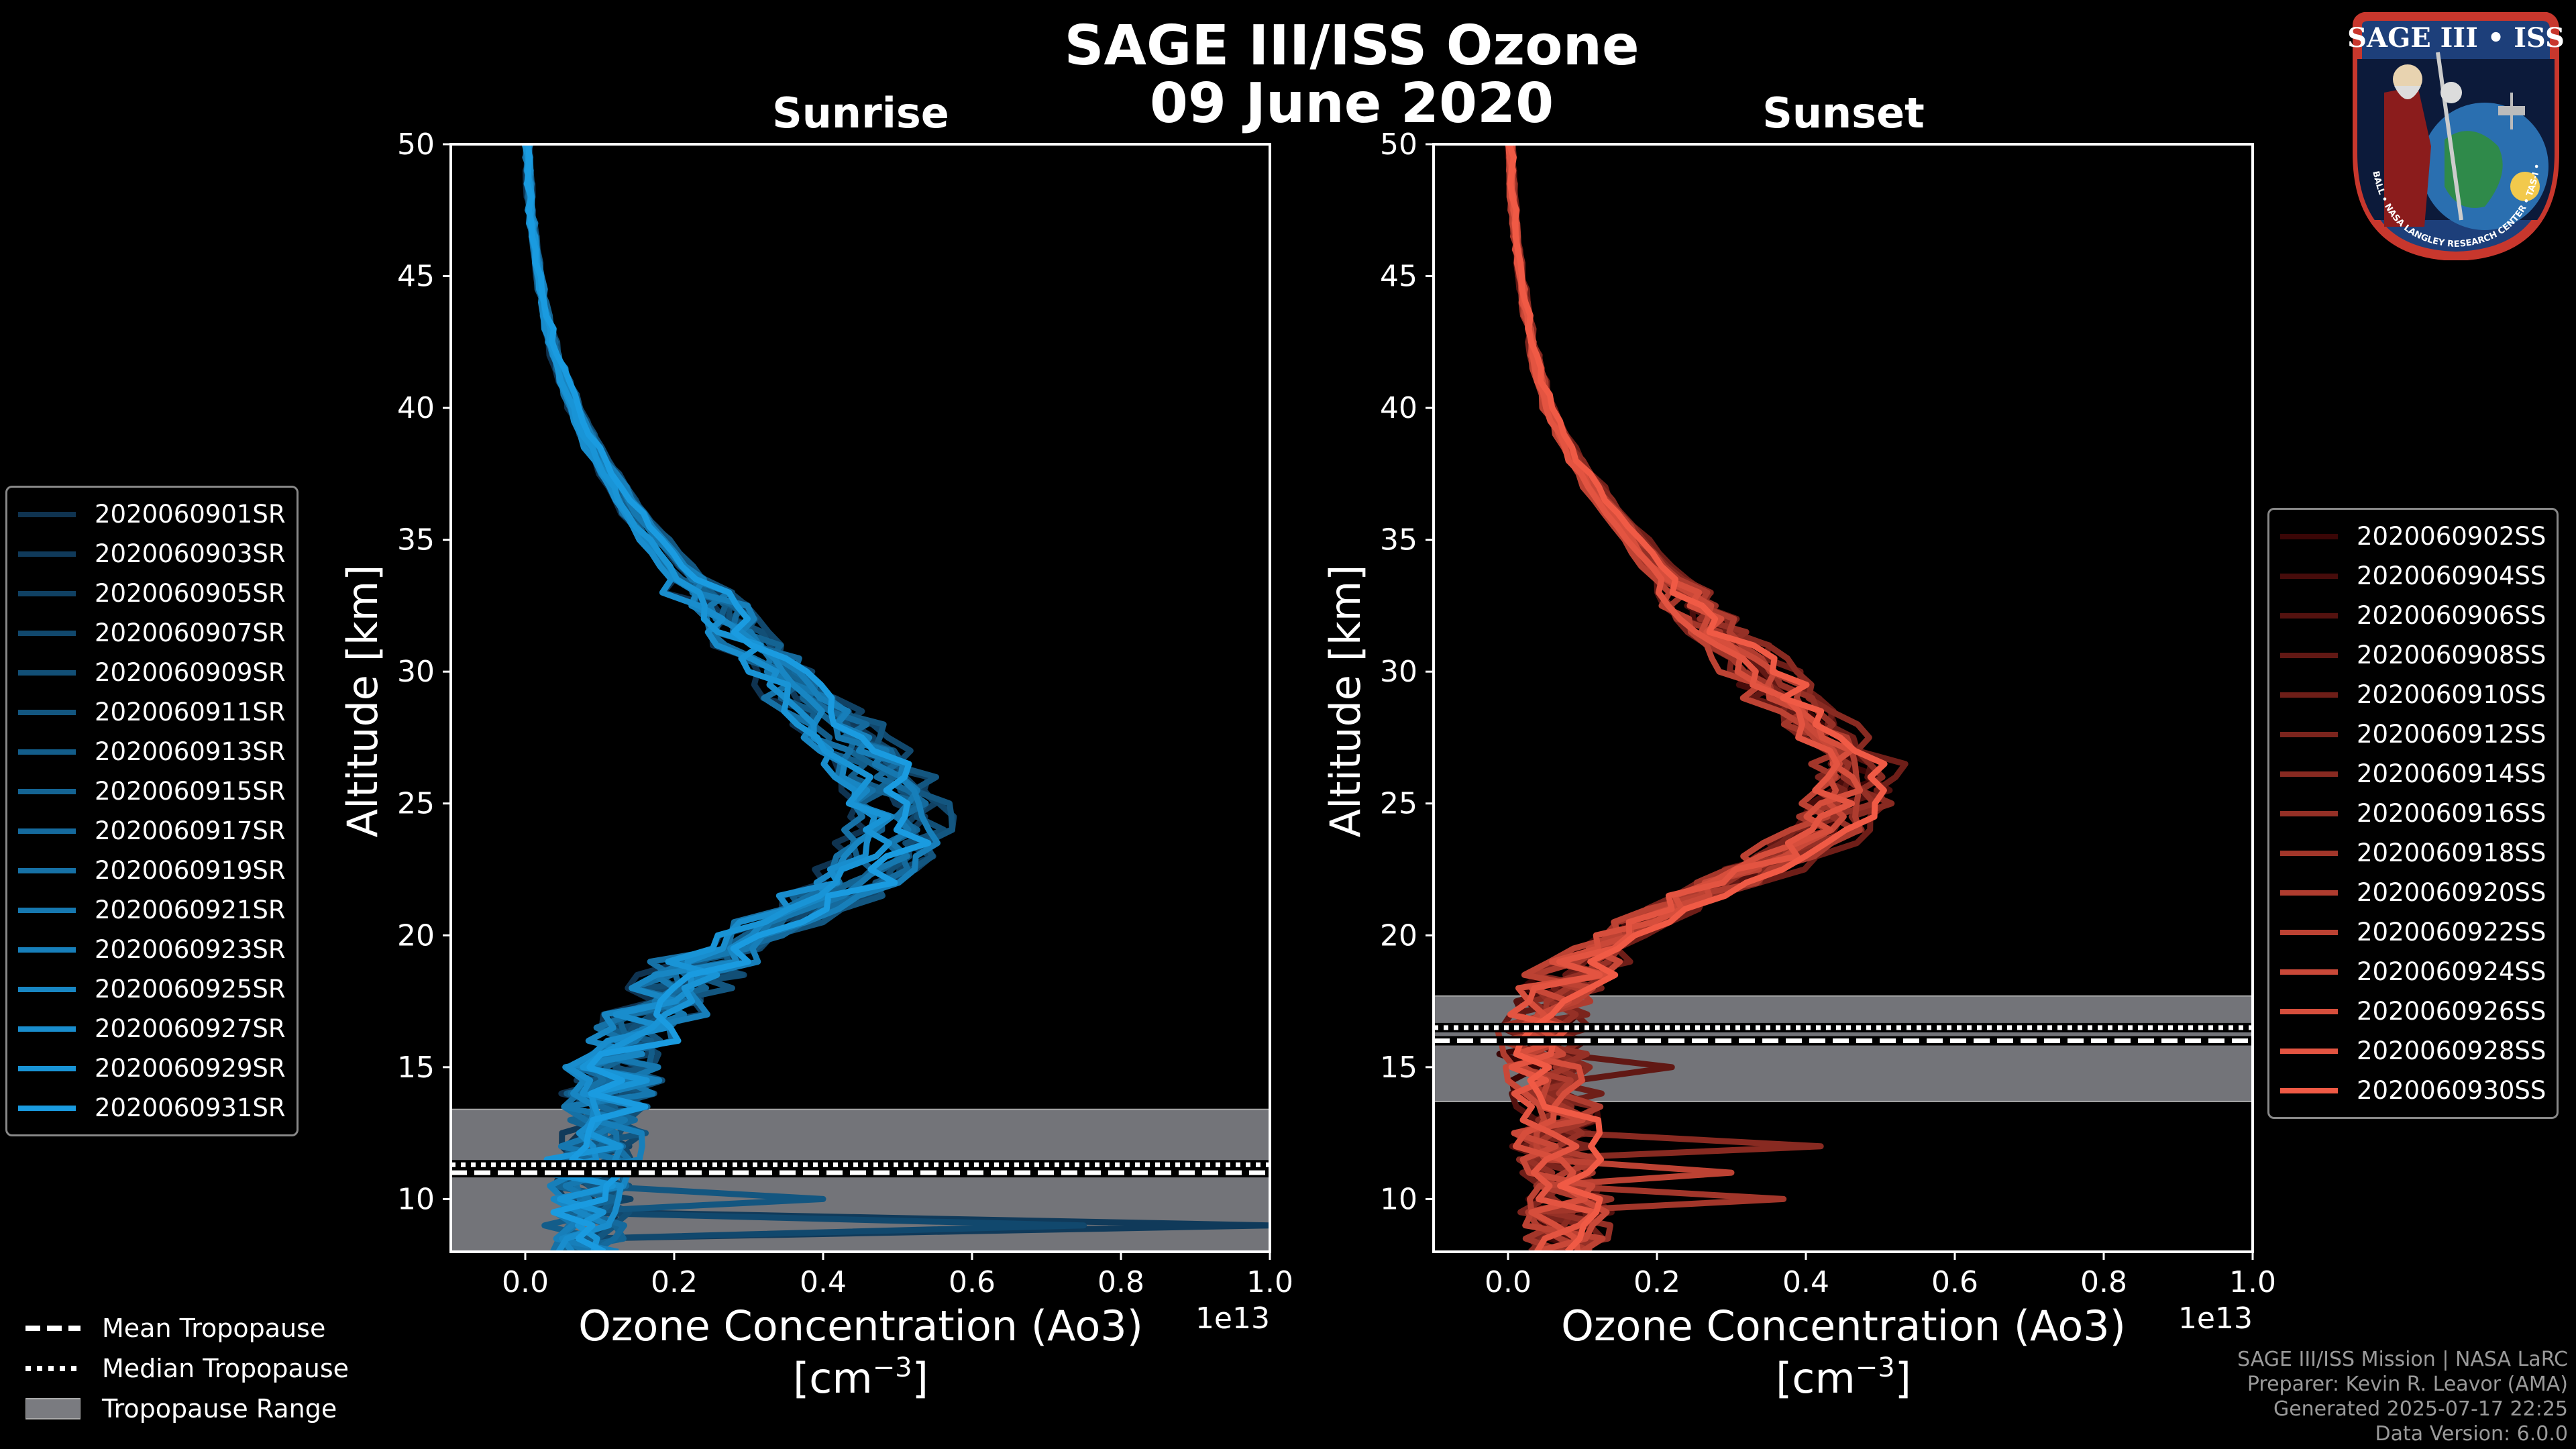 The height and width of the screenshot is (1449, 2576). I want to click on sunset-legend-item: 2020060928SS, so click(2413, 1051).